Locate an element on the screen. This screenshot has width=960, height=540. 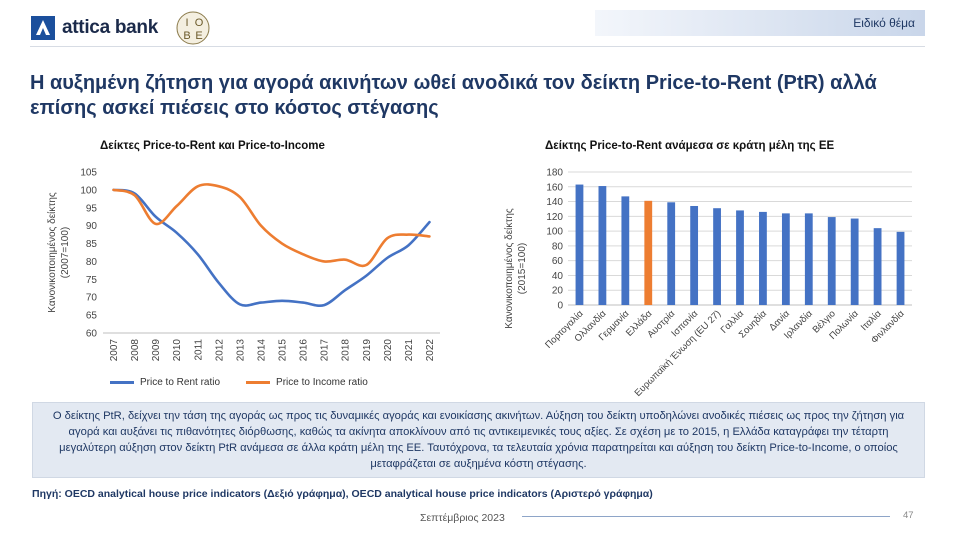
x-tick-label: 2018 is located at coordinates (346, 350).